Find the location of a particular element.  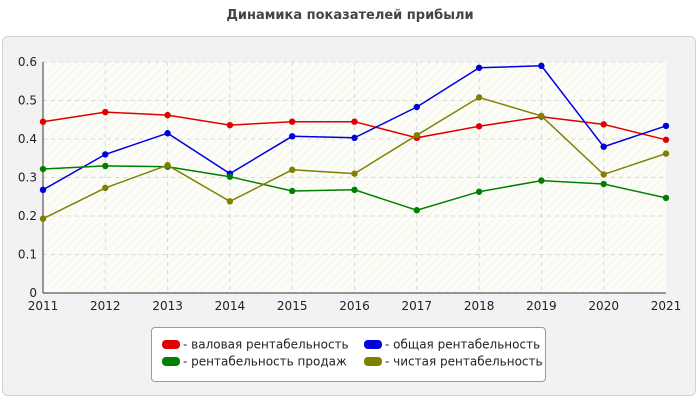

x-tick-label: 2020 is located at coordinates (603, 306).